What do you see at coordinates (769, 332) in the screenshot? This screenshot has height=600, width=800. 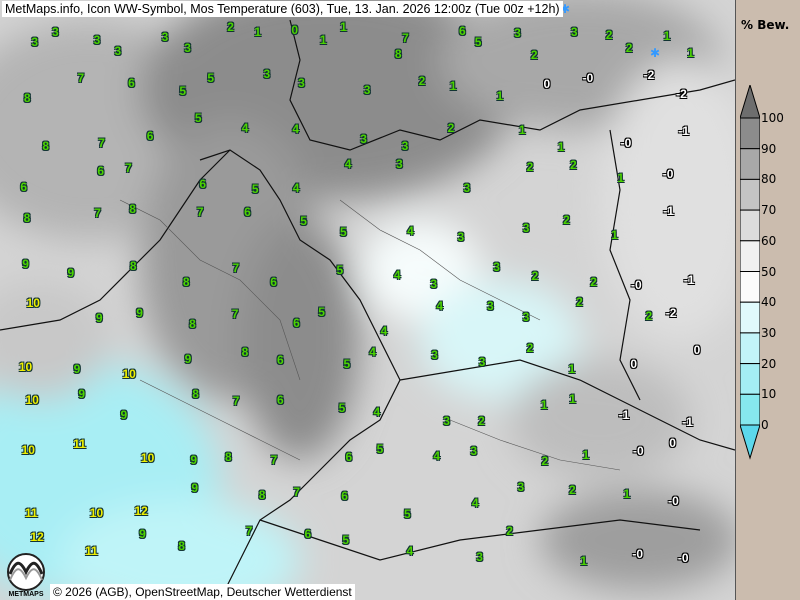 I see `legend-tick-label: 30` at bounding box center [769, 332].